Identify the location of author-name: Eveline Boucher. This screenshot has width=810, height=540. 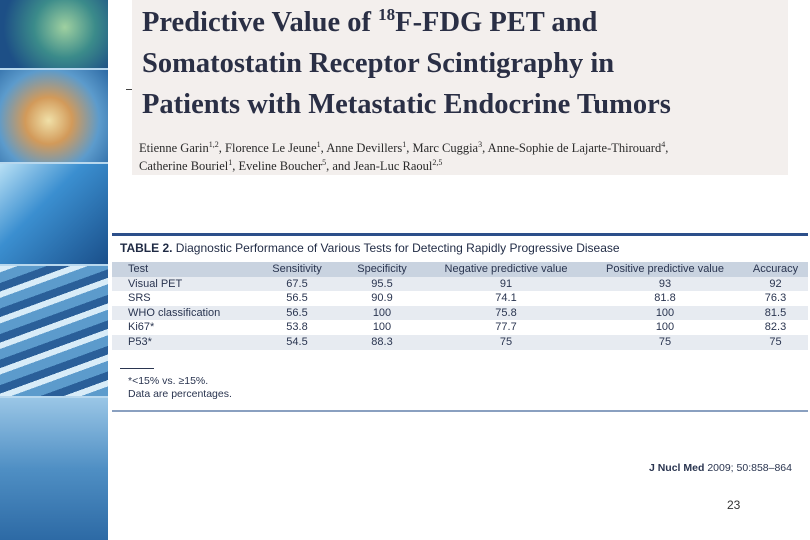
(280, 166).